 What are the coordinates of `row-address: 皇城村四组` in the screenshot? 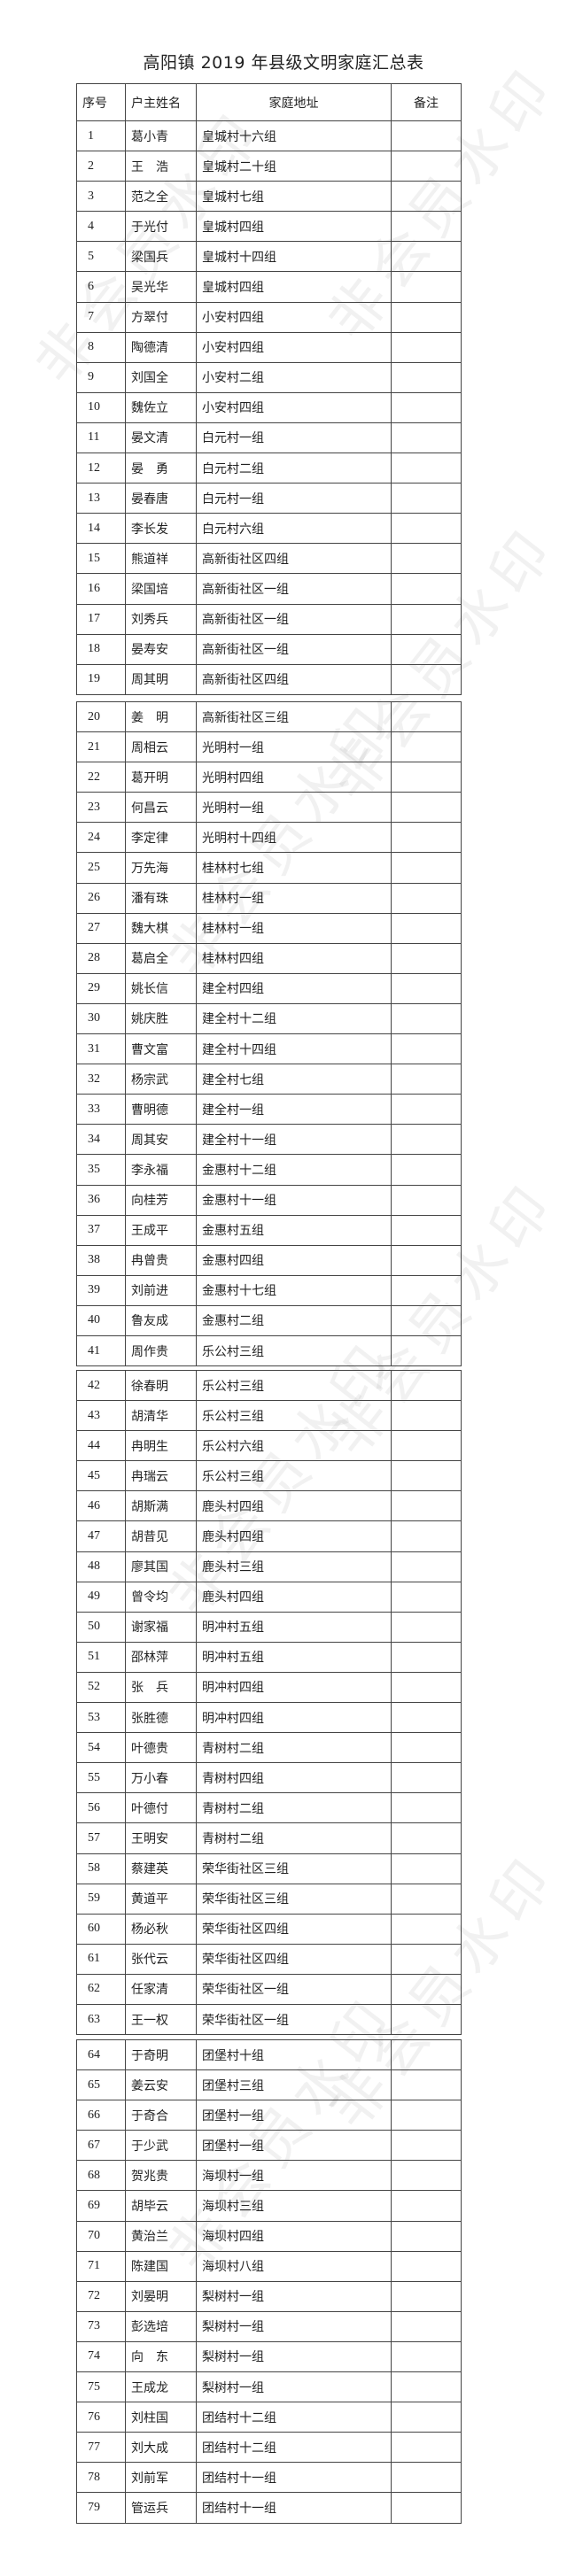 It's located at (294, 227).